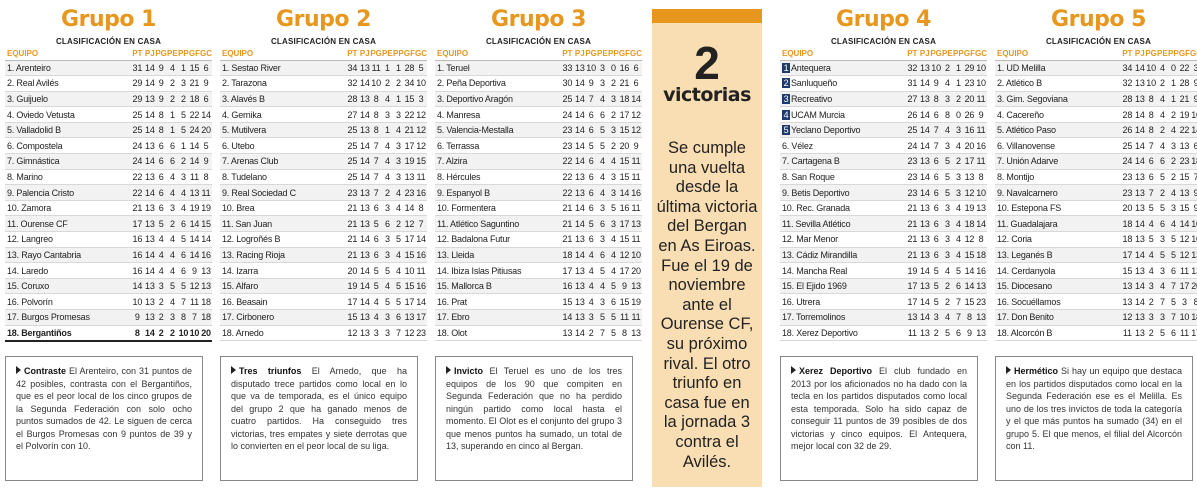 This screenshot has height=490, width=1197. What do you see at coordinates (68, 255) in the screenshot?
I see `team-name-cell: 13. Rayo Cantabria` at bounding box center [68, 255].